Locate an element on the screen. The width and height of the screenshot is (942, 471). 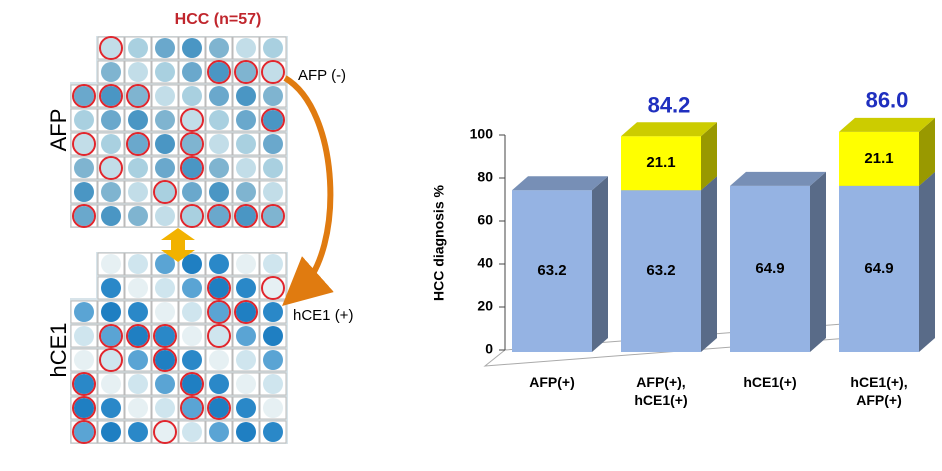
plate-label: hCE1 is located at coordinates (58, 349).